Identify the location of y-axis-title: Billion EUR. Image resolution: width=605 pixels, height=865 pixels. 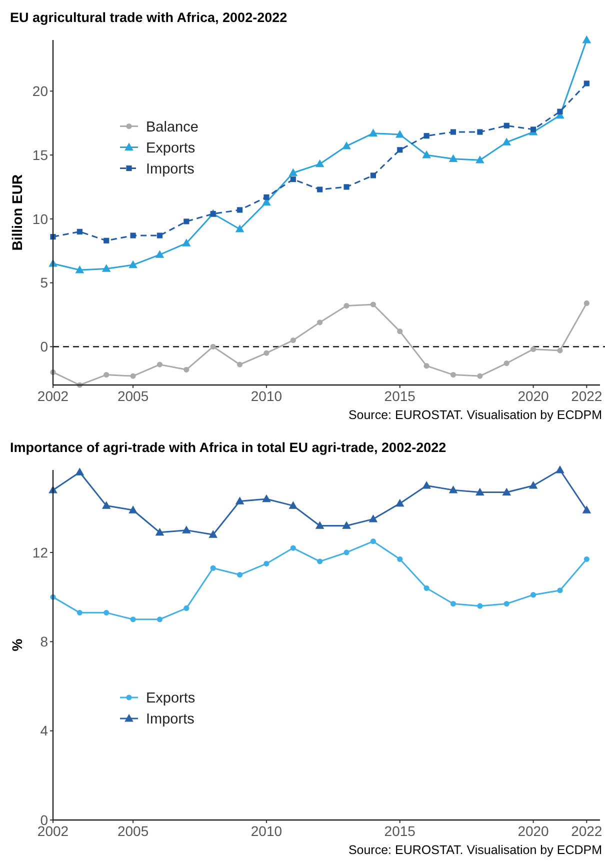
(17, 212).